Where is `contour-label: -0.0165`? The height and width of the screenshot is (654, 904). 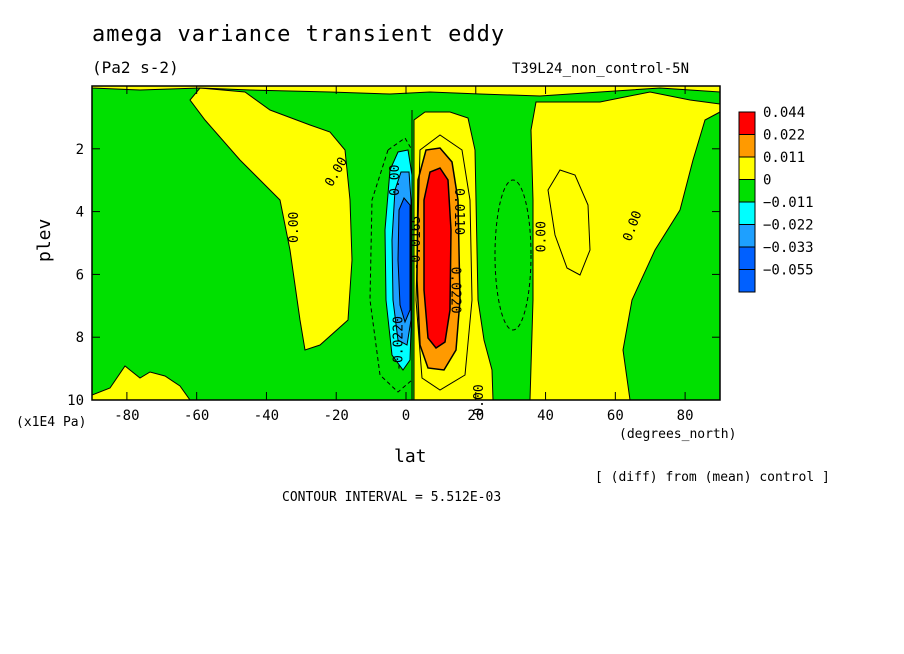
contour-label: -0.0165 is located at coordinates (416, 243).